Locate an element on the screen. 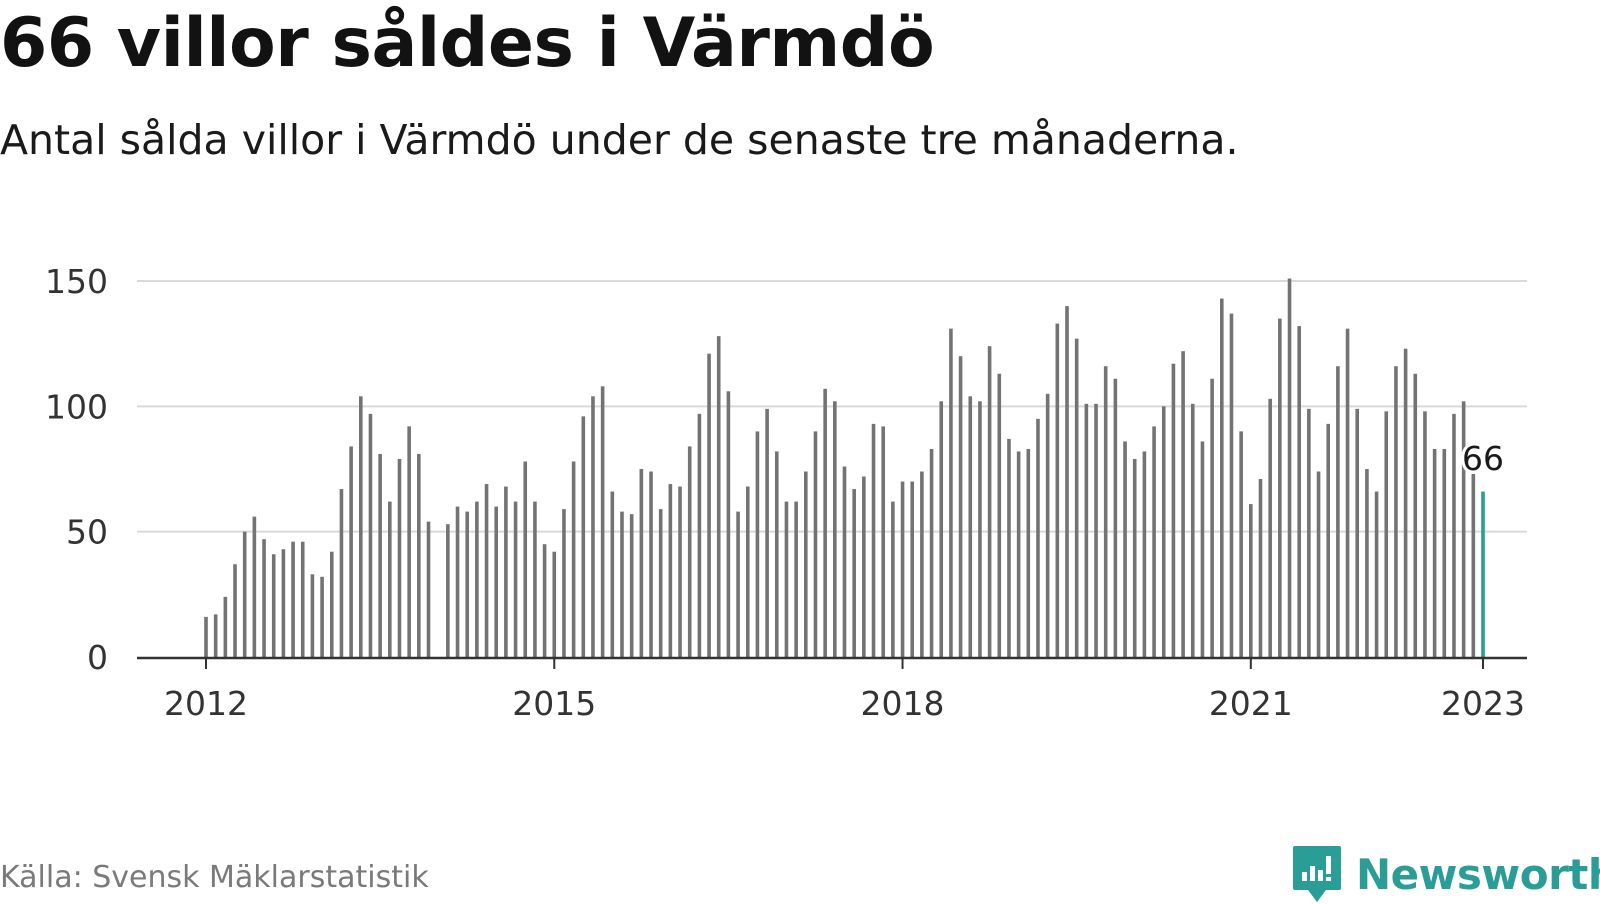  x-tick-label: 2012 is located at coordinates (206, 703).